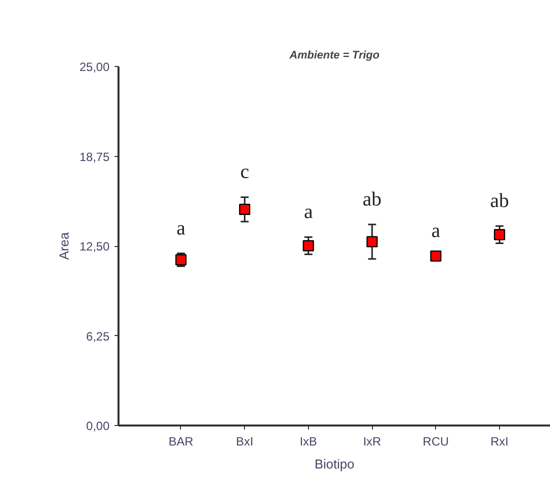  I want to click on x-tick-label: RxI, so click(499, 441).